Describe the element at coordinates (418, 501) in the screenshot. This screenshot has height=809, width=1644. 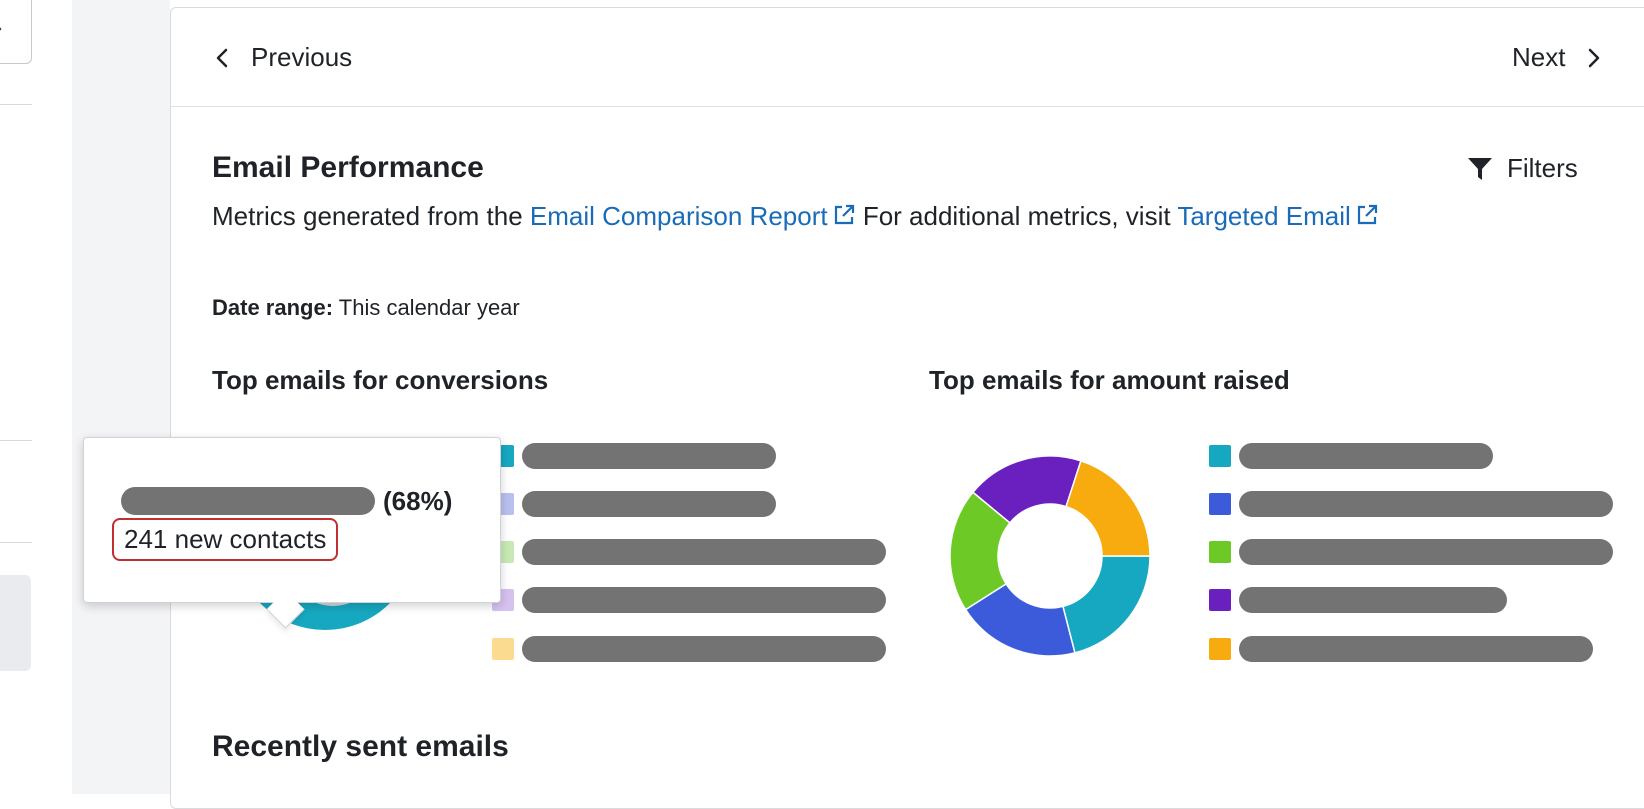
I see `tooltip-percent: (68%)` at that location.